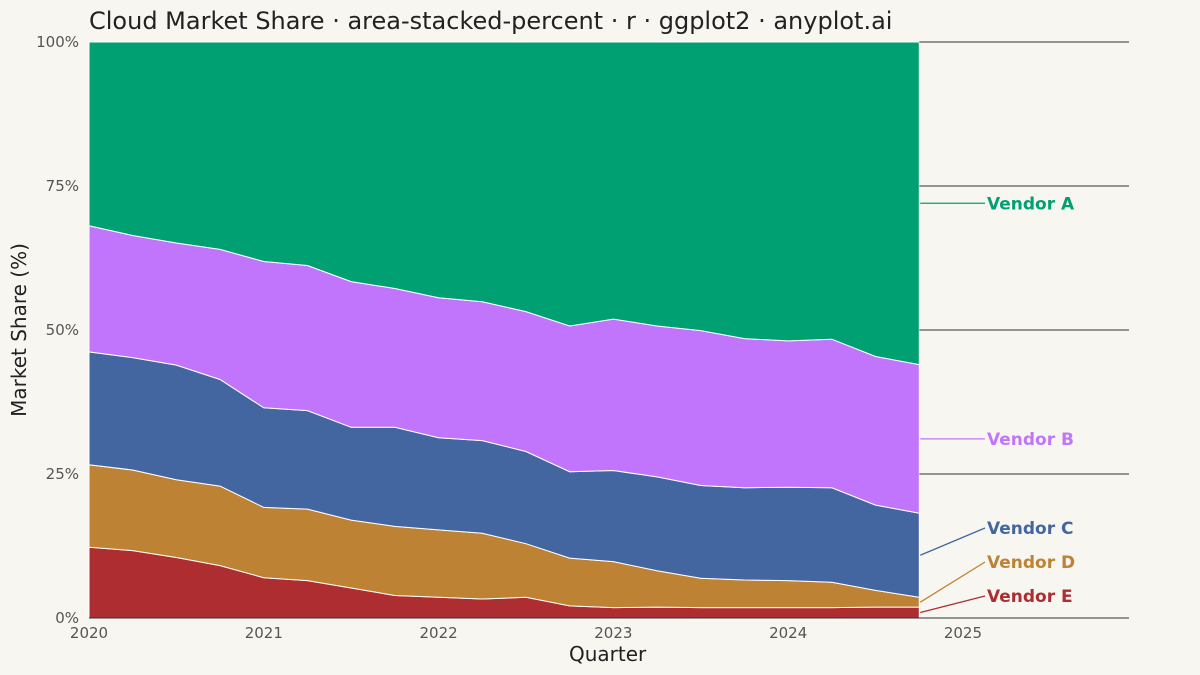 This screenshot has width=1200, height=675. I want to click on series-label-vendor-e: Vendor E, so click(1030, 597).